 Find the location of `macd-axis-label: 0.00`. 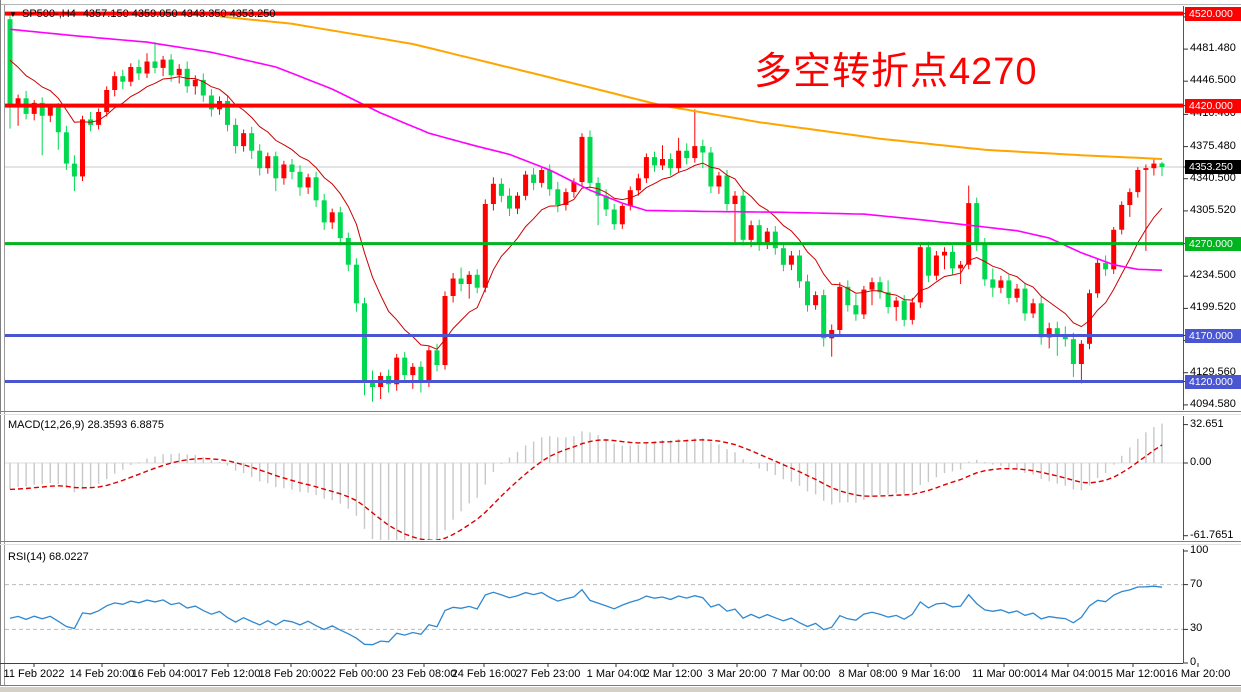

macd-axis-label: 0.00 is located at coordinates (1201, 462).